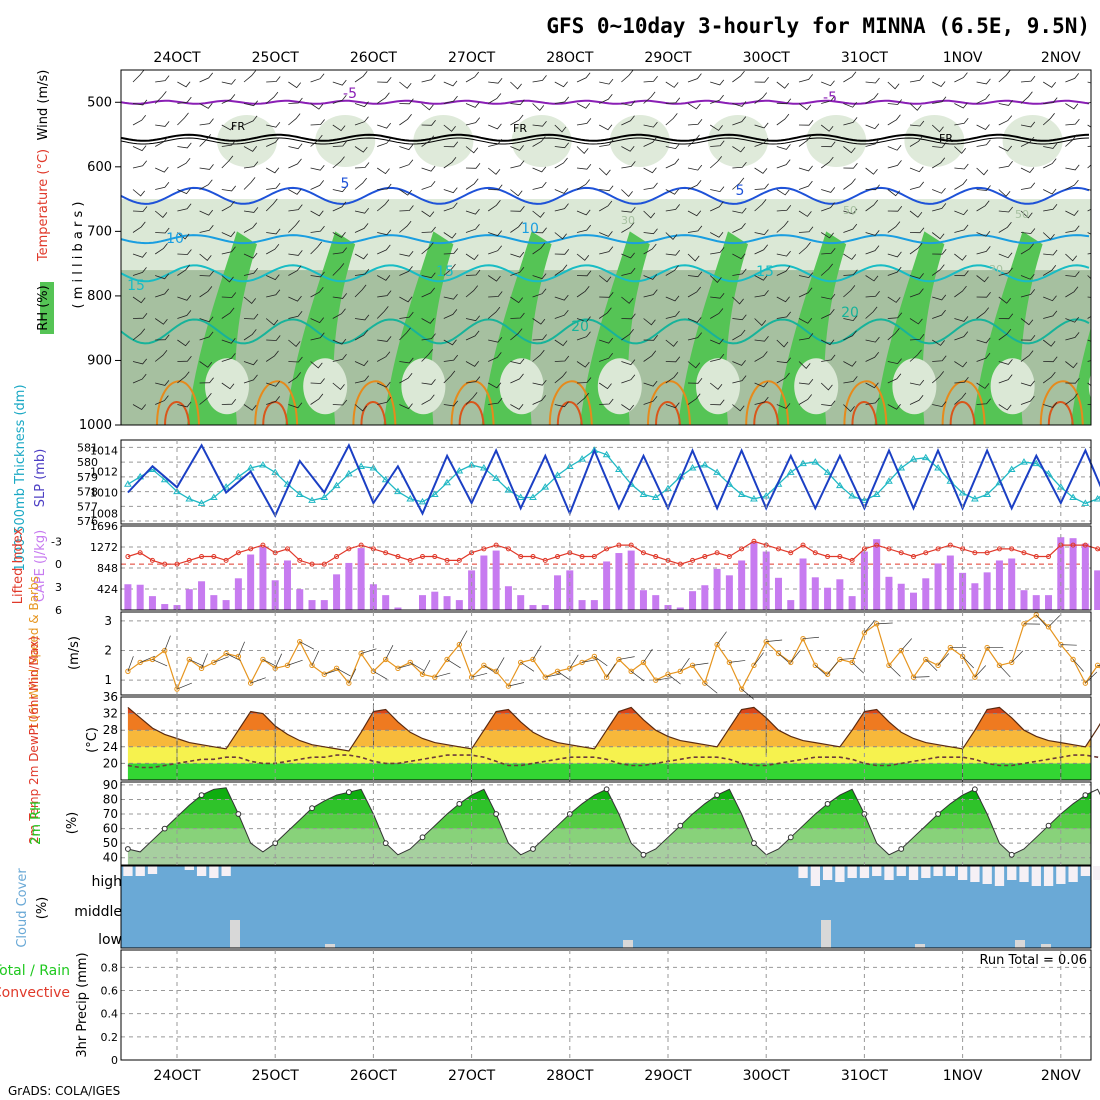  Describe the element at coordinates (418, 328) in the screenshot. I see `rh-plume` at that location.